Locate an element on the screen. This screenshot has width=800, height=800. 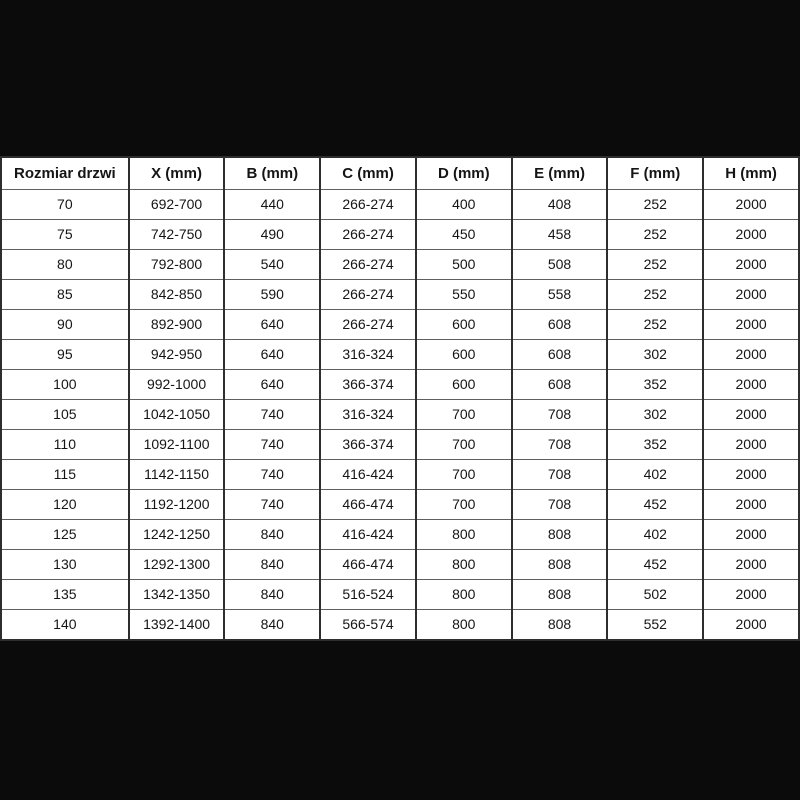
table-cell: 450 is located at coordinates (463, 234).